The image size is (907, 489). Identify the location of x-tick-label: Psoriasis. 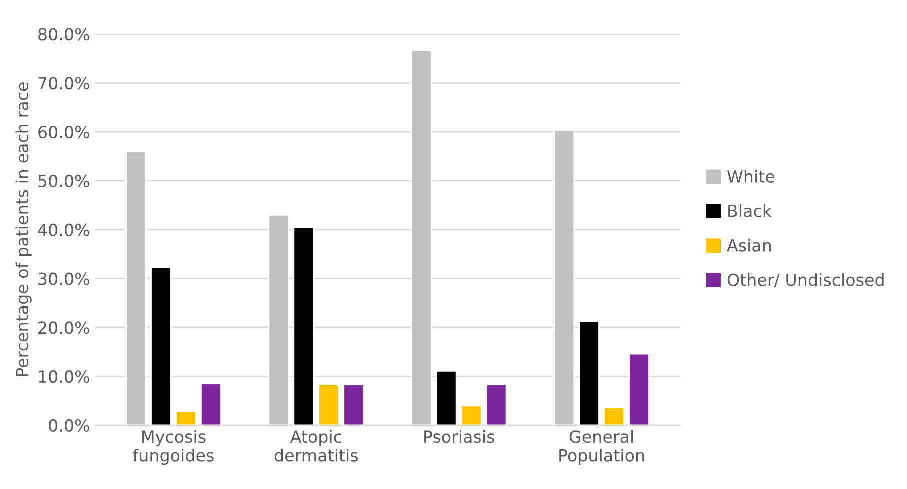
(459, 437).